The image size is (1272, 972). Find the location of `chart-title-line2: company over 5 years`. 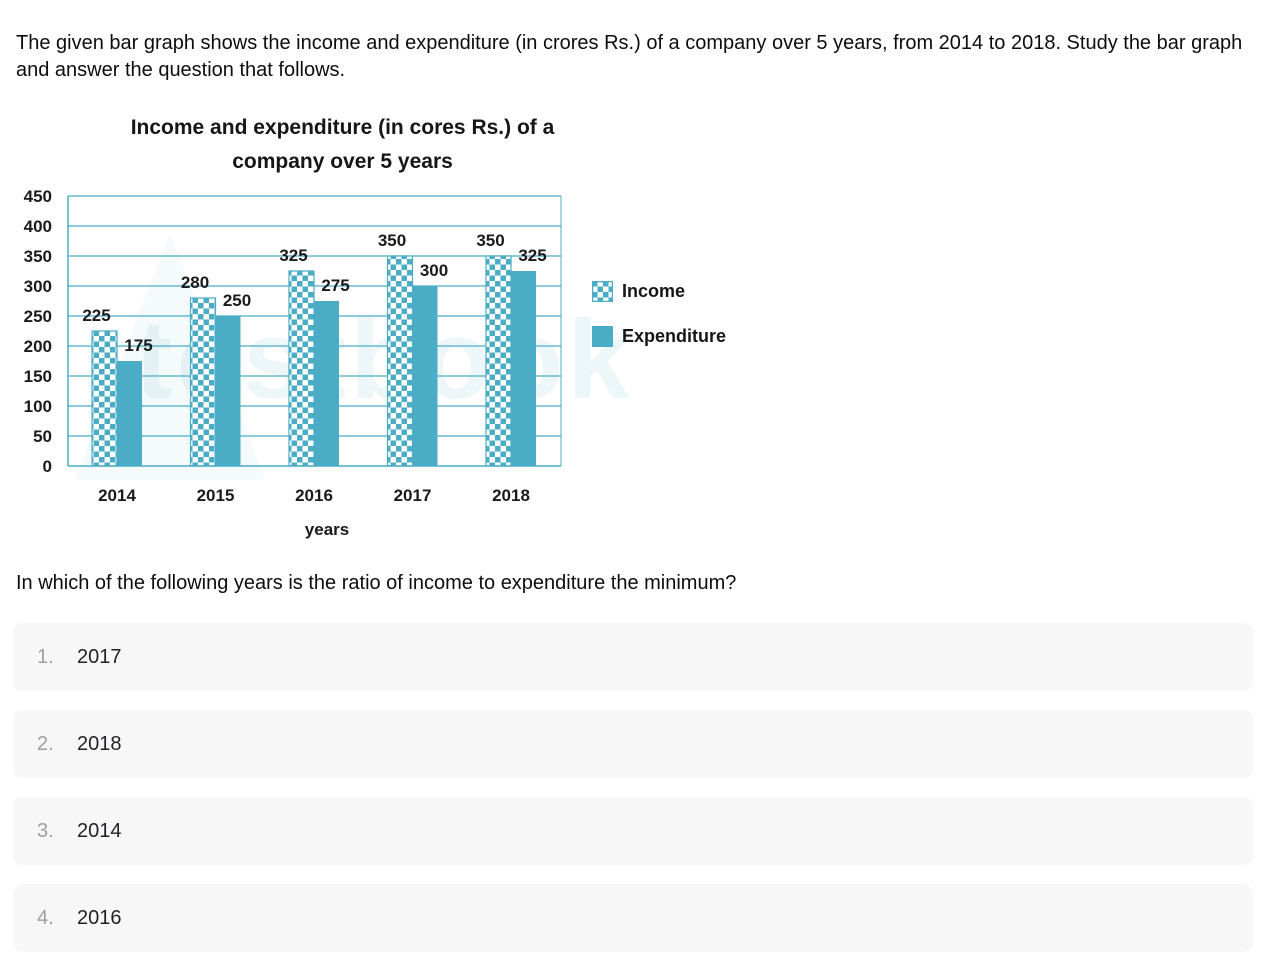

chart-title-line2: company over 5 years is located at coordinates (342, 161).